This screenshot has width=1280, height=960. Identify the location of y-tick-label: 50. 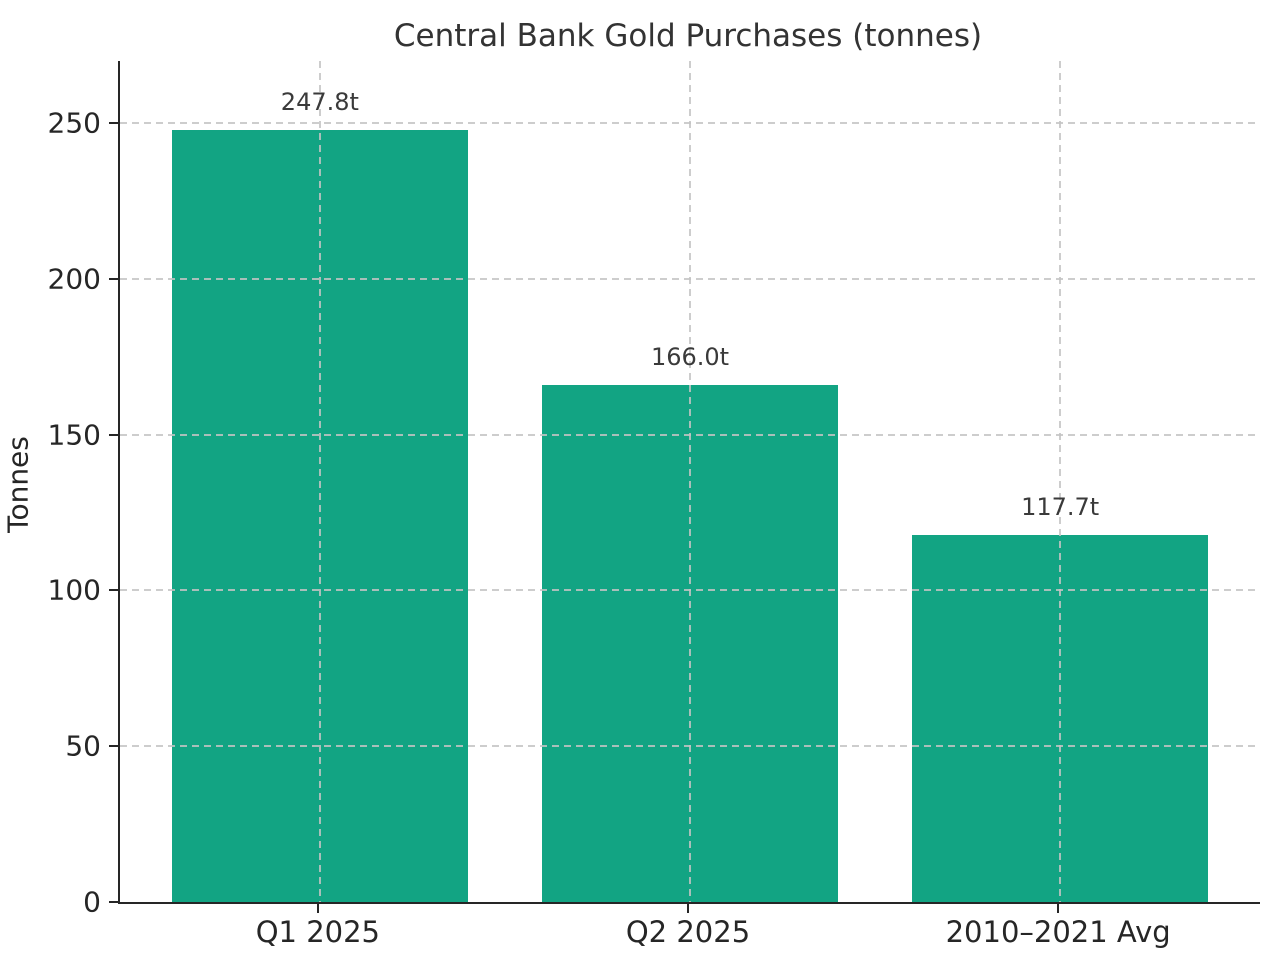
(83, 746).